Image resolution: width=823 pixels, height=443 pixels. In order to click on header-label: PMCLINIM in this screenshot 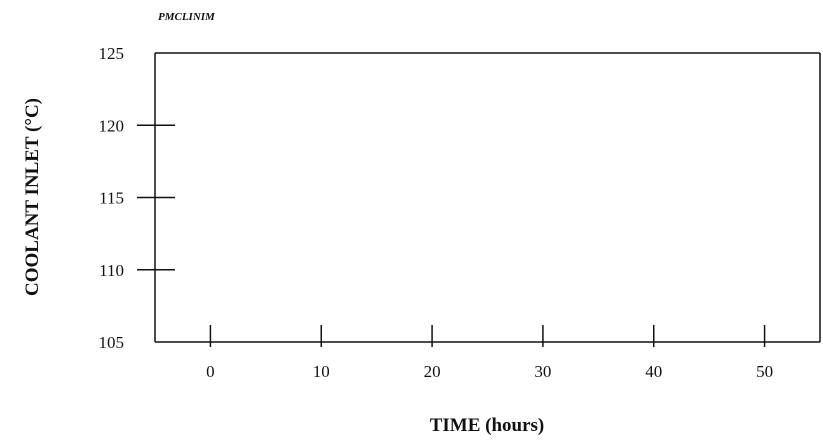, I will do `click(187, 17)`.